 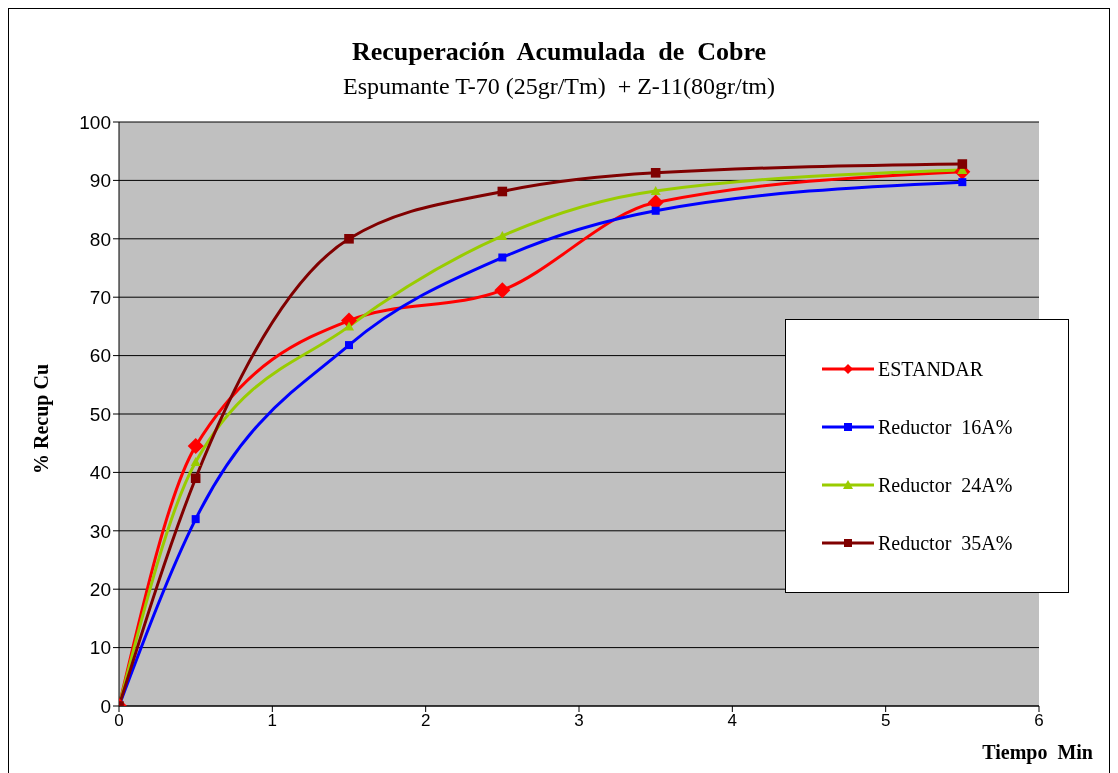 What do you see at coordinates (272, 721) in the screenshot?
I see `x-tick-label: 1` at bounding box center [272, 721].